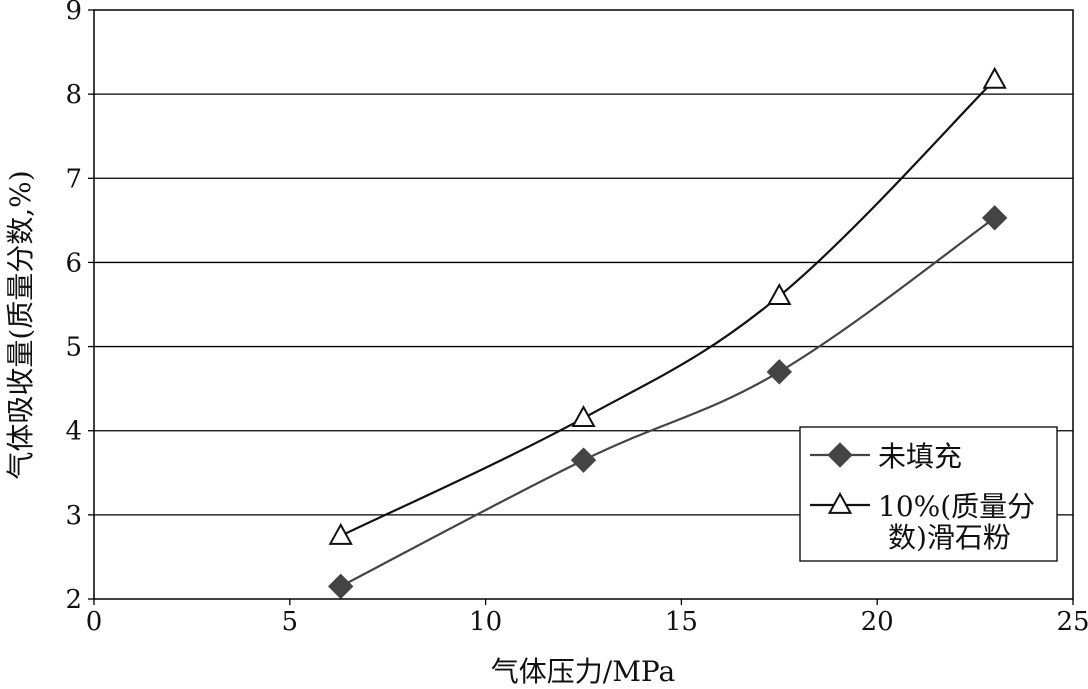  What do you see at coordinates (485, 622) in the screenshot?
I see `x-tick-label-10: 10` at bounding box center [485, 622].